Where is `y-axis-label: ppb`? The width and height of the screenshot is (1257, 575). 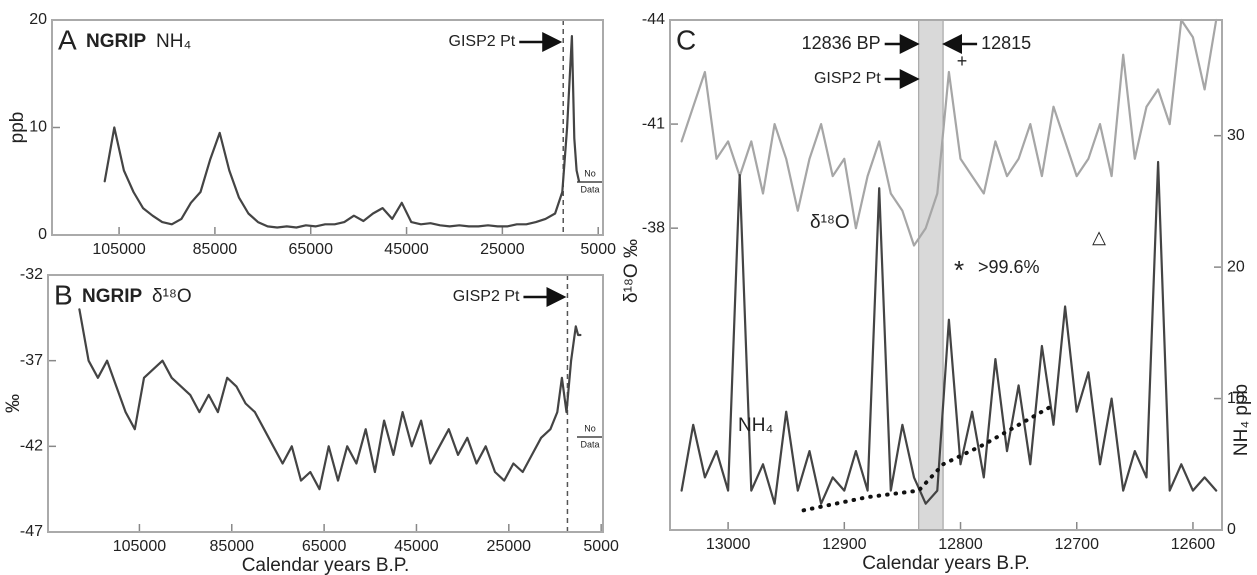
y-axis-label: ppb is located at coordinates (17, 128).